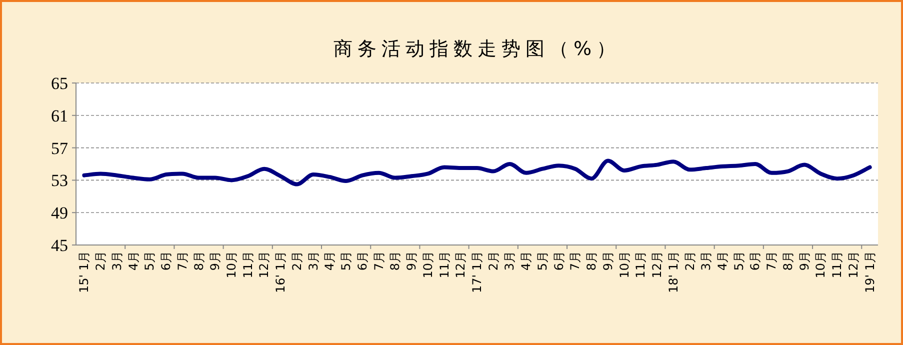 Image resolution: width=903 pixels, height=345 pixels. What do you see at coordinates (59, 245) in the screenshot?
I see `y-tick-label: 45` at bounding box center [59, 245].